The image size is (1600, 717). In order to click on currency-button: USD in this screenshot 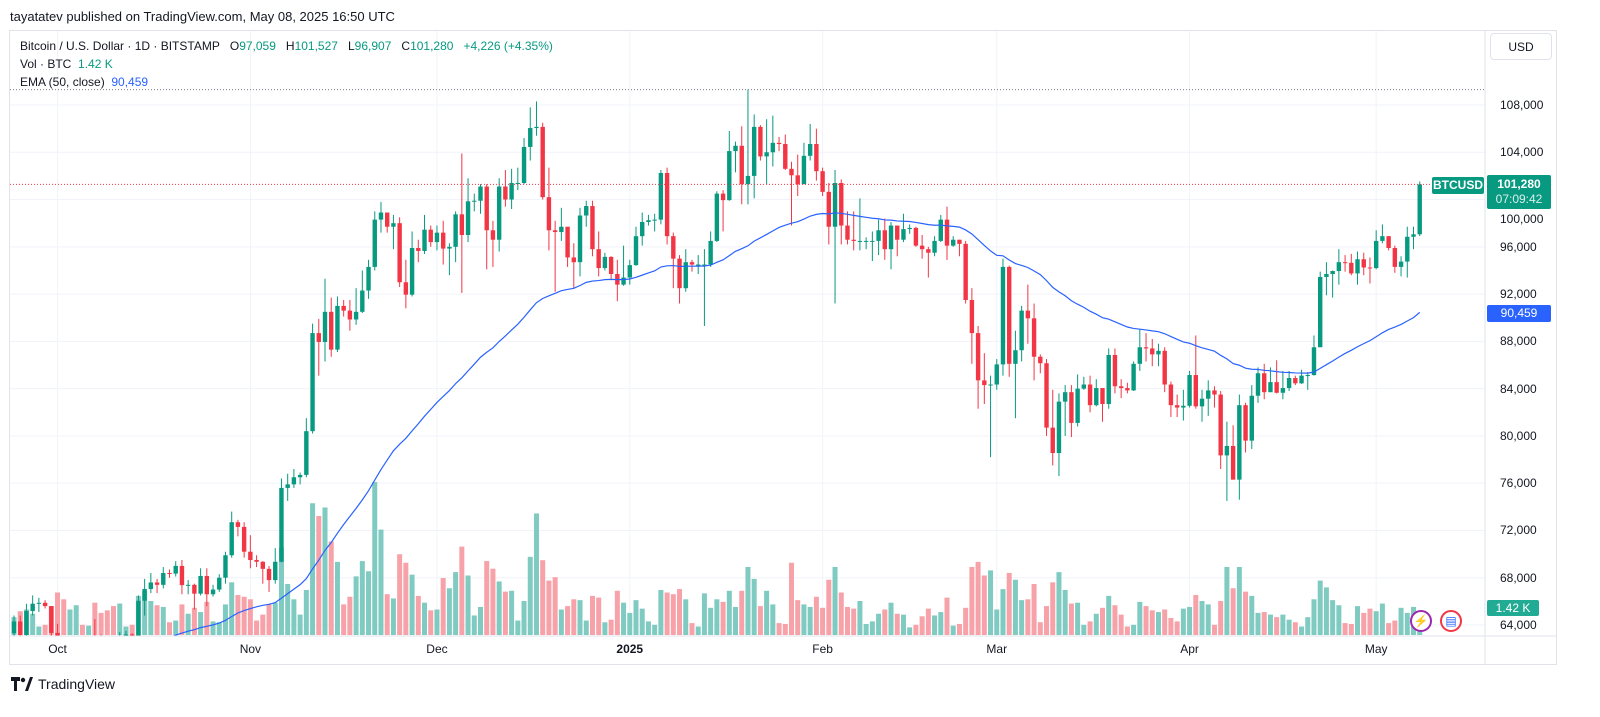, I will do `click(1521, 46)`.